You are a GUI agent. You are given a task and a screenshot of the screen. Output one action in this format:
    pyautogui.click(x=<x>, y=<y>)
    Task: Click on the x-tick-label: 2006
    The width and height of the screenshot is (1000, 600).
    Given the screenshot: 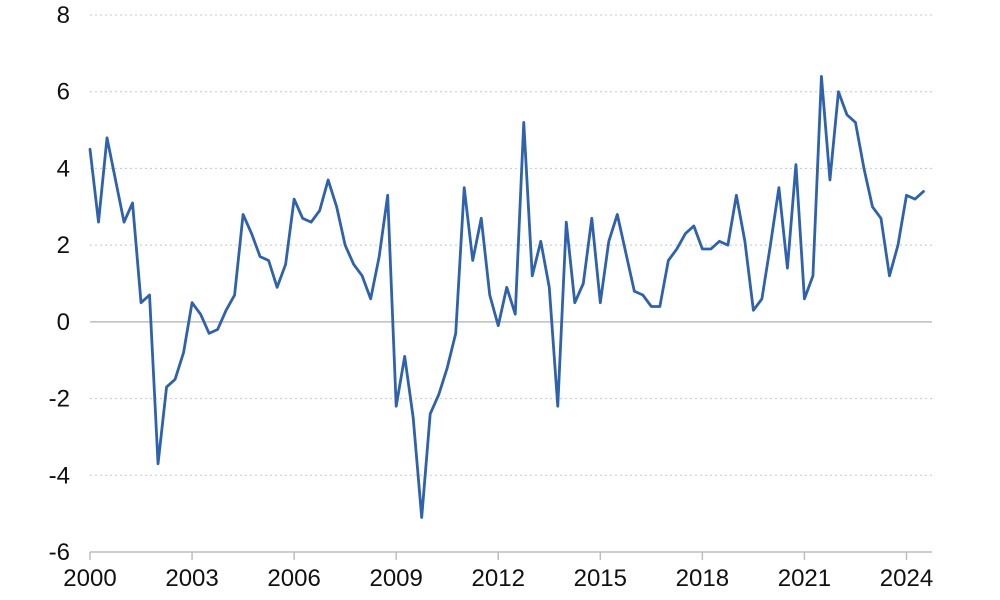 What is the action you would take?
    pyautogui.click(x=293, y=578)
    